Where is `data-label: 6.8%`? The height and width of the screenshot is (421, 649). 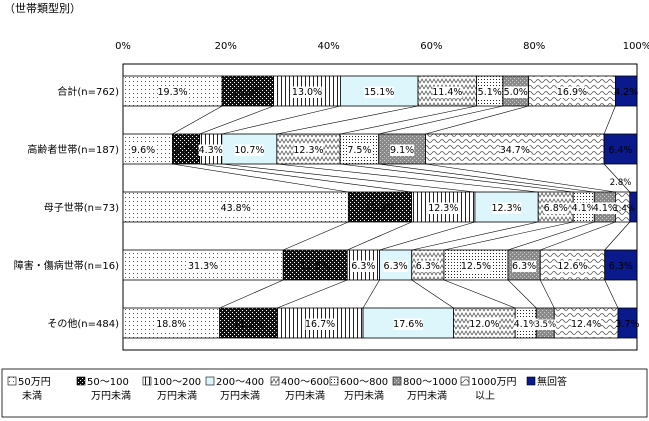
data-label: 6.8% is located at coordinates (556, 208).